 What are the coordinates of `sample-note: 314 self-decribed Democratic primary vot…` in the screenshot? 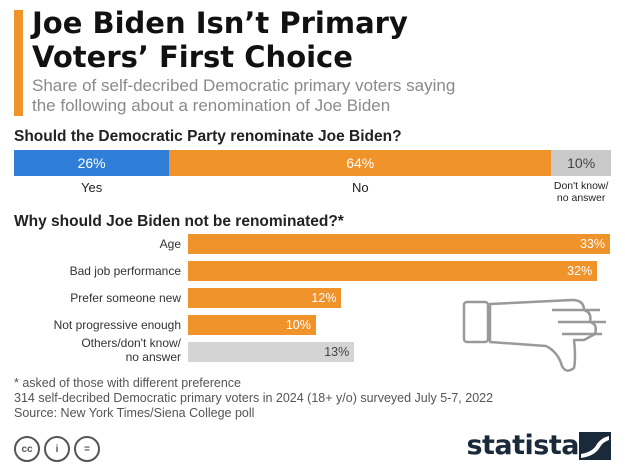 It's located at (254, 398).